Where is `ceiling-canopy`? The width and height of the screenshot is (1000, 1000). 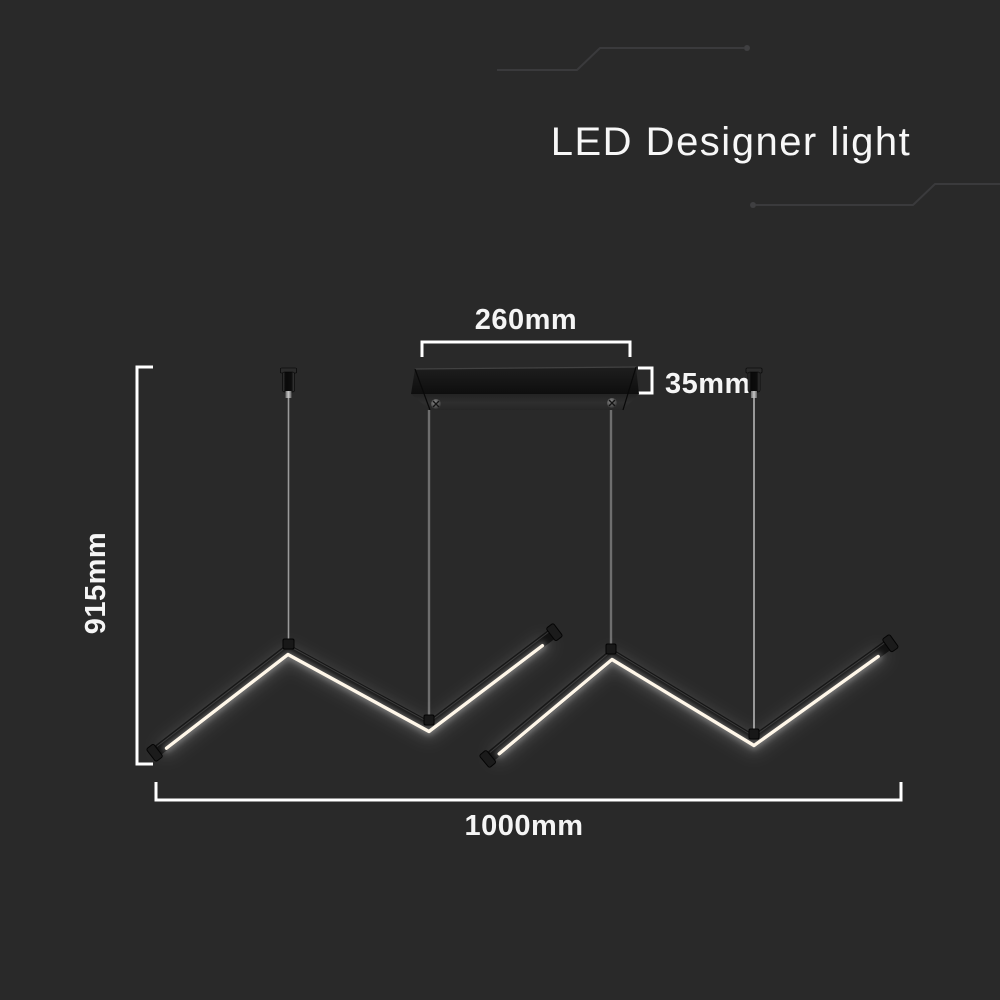 ceiling-canopy is located at coordinates (525, 388).